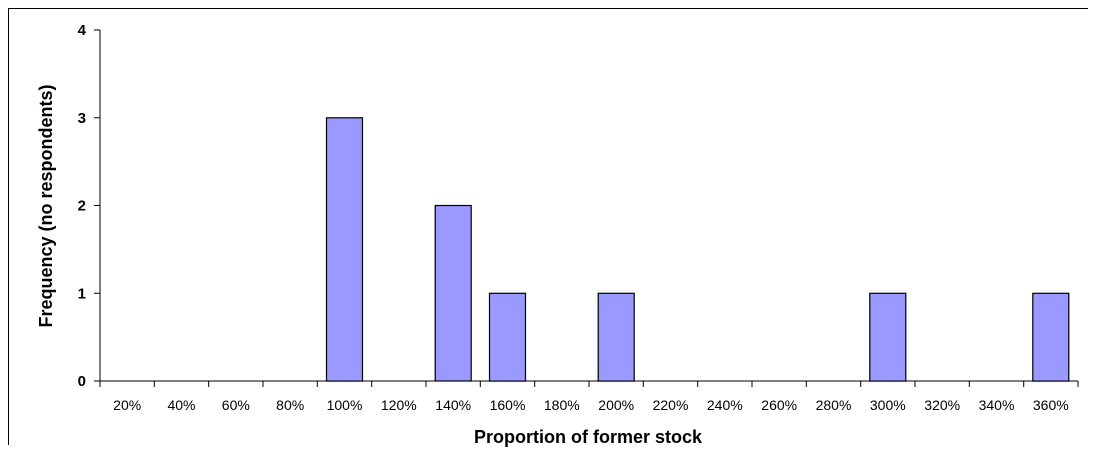 The height and width of the screenshot is (453, 1096). What do you see at coordinates (616, 337) in the screenshot?
I see `bar-200pct` at bounding box center [616, 337].